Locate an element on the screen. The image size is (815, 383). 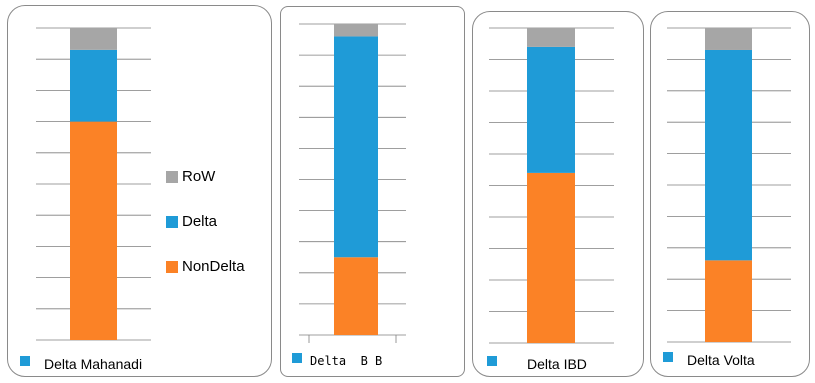
caption-bb: Delta B B is located at coordinates (337, 360).